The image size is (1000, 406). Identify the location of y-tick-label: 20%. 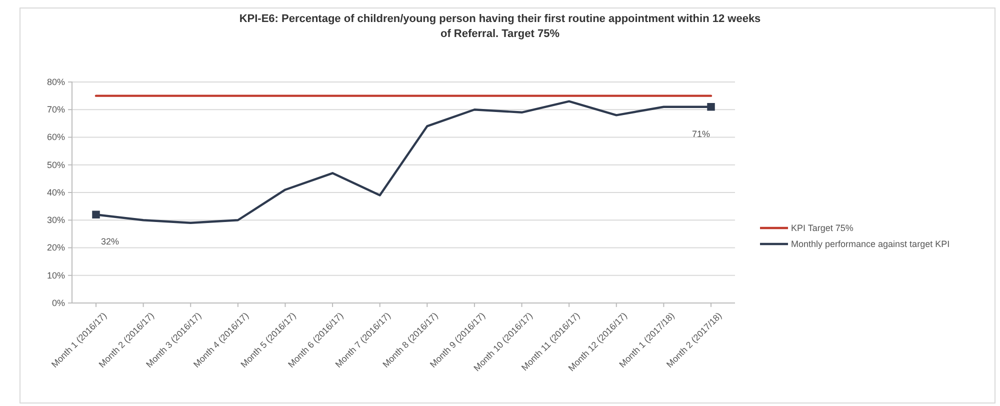
(55, 247).